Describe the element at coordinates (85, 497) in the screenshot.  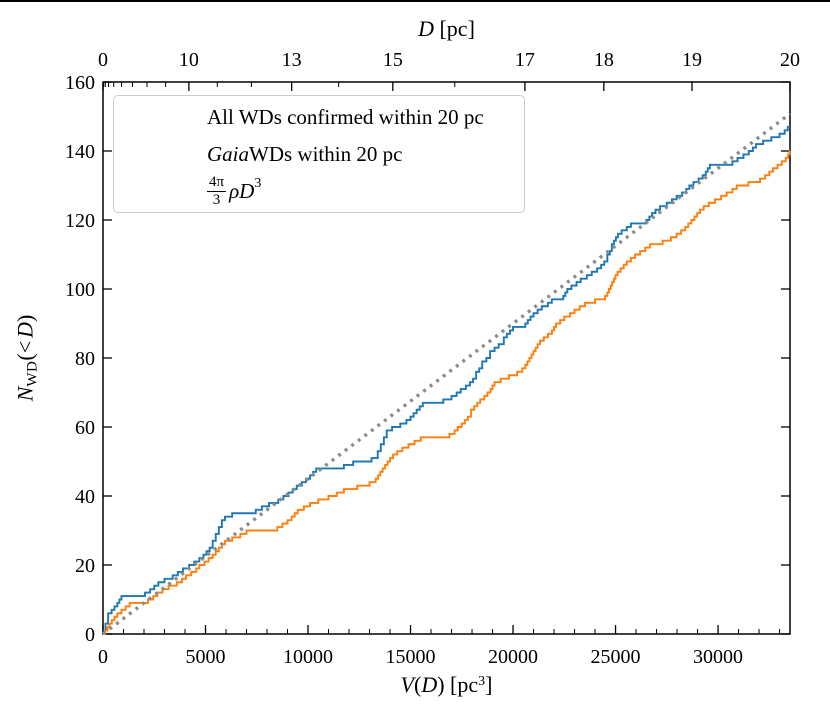
I see `y-tick-label: 40` at that location.